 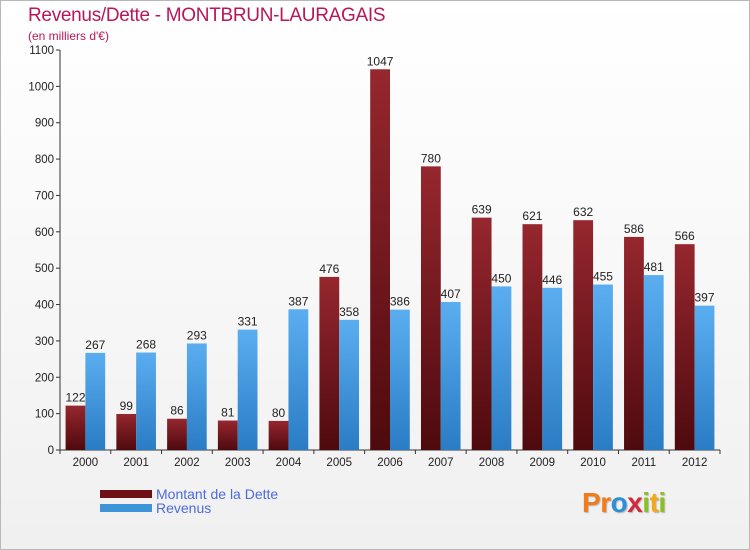 What do you see at coordinates (349, 312) in the screenshot?
I see `data-label: 358` at bounding box center [349, 312].